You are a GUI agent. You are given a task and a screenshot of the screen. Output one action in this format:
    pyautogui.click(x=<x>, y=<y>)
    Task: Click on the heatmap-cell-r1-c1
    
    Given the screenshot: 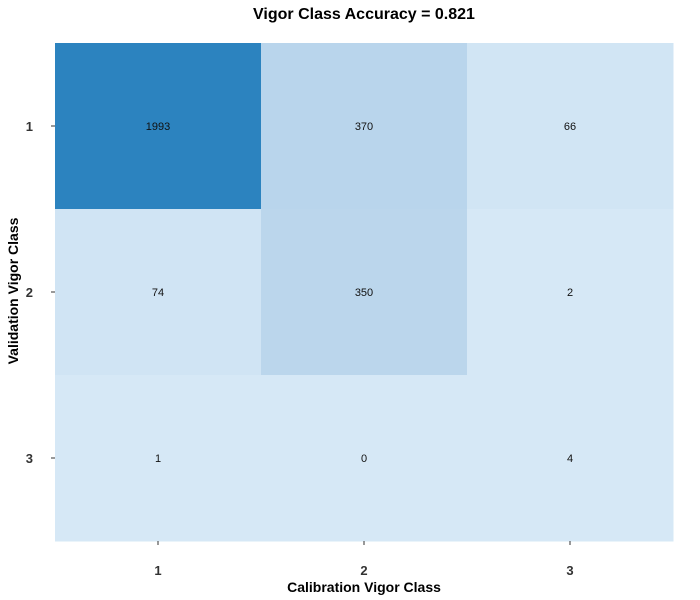 What is the action you would take?
    pyautogui.click(x=158, y=126)
    